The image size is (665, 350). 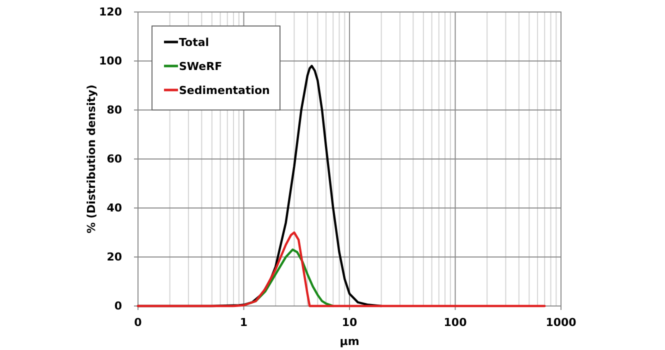 I want to click on y-tick-label: 20, so click(x=114, y=257).